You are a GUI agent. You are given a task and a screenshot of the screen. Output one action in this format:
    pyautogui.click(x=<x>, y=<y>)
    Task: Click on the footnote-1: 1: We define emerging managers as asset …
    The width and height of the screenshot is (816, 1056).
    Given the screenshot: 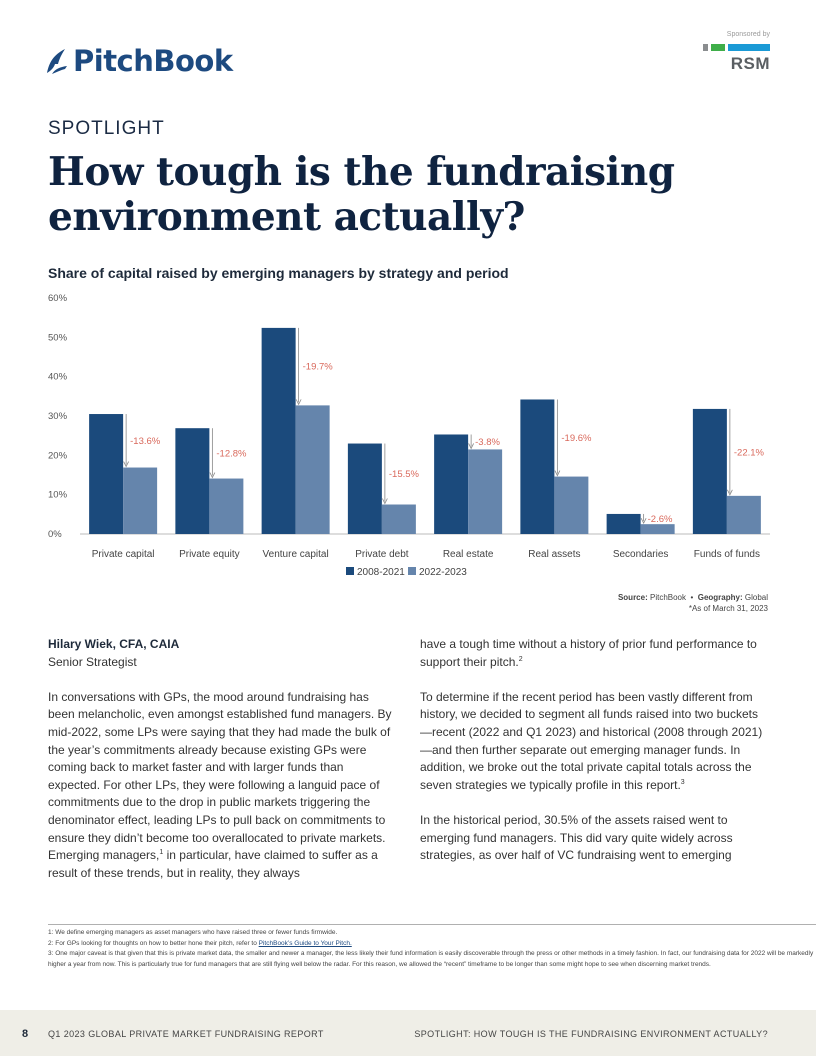 What is the action you would take?
    pyautogui.click(x=193, y=932)
    